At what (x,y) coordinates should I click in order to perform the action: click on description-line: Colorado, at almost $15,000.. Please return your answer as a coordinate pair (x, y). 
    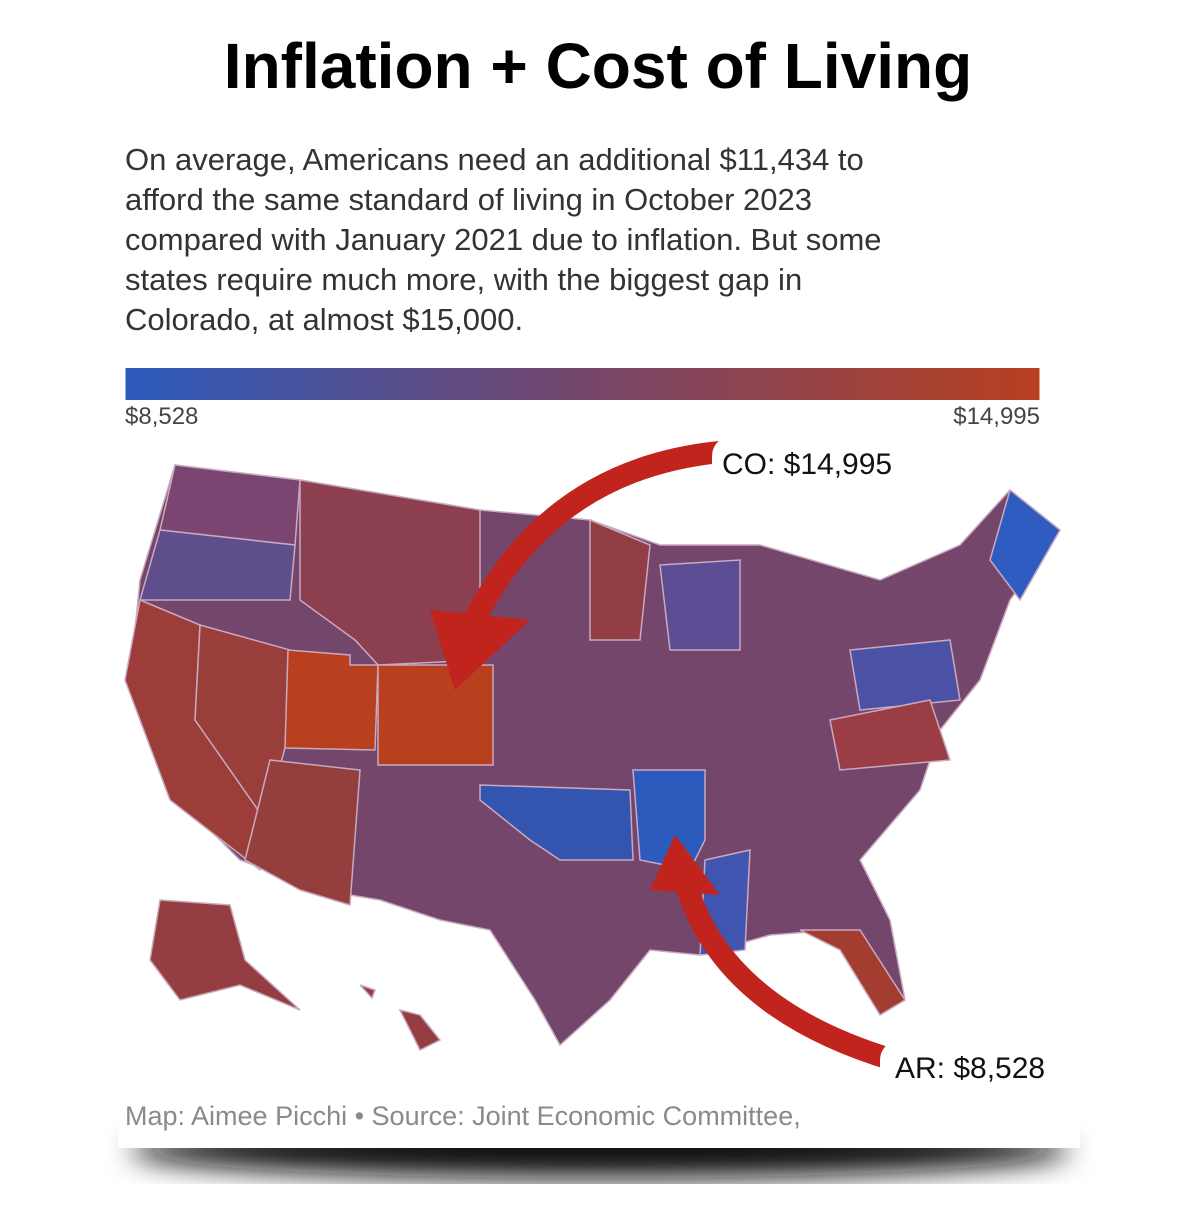
    Looking at the image, I should click on (324, 319).